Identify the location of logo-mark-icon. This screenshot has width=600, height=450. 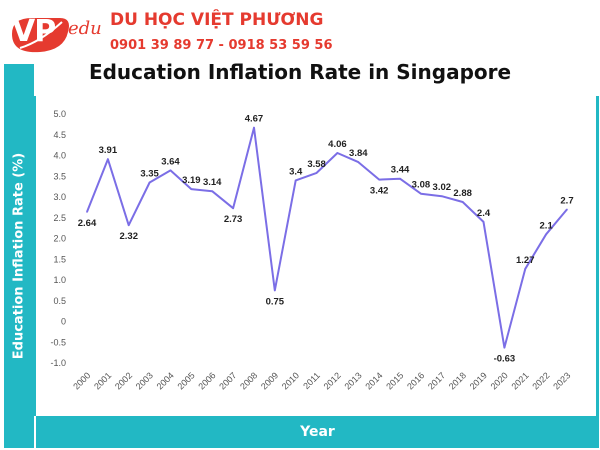
(40, 35).